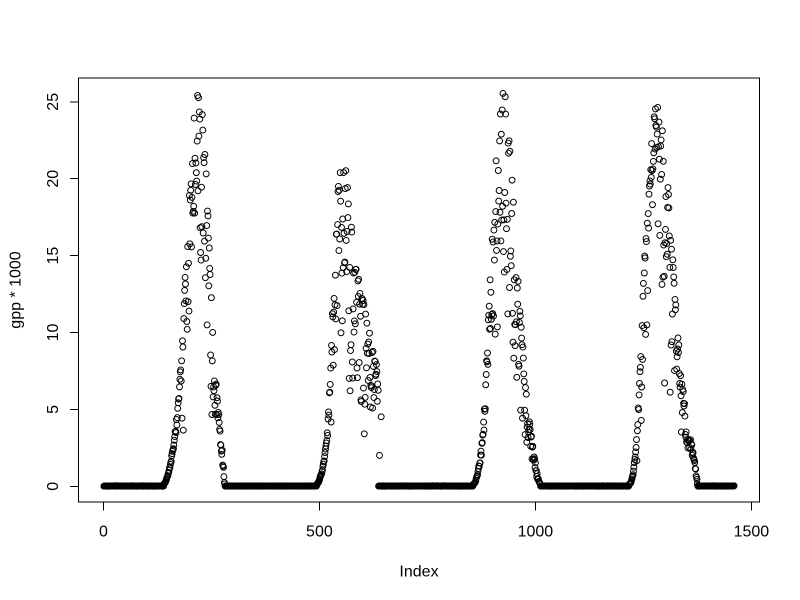 This screenshot has height=600, width=800. Describe the element at coordinates (53, 179) in the screenshot. I see `svg-text: 20` at that location.